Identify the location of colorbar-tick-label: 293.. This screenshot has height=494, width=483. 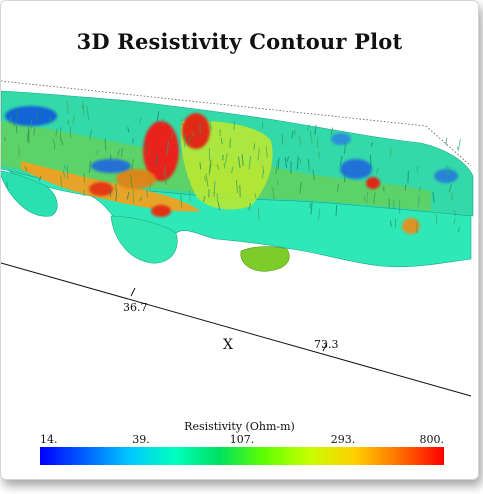
(343, 439).